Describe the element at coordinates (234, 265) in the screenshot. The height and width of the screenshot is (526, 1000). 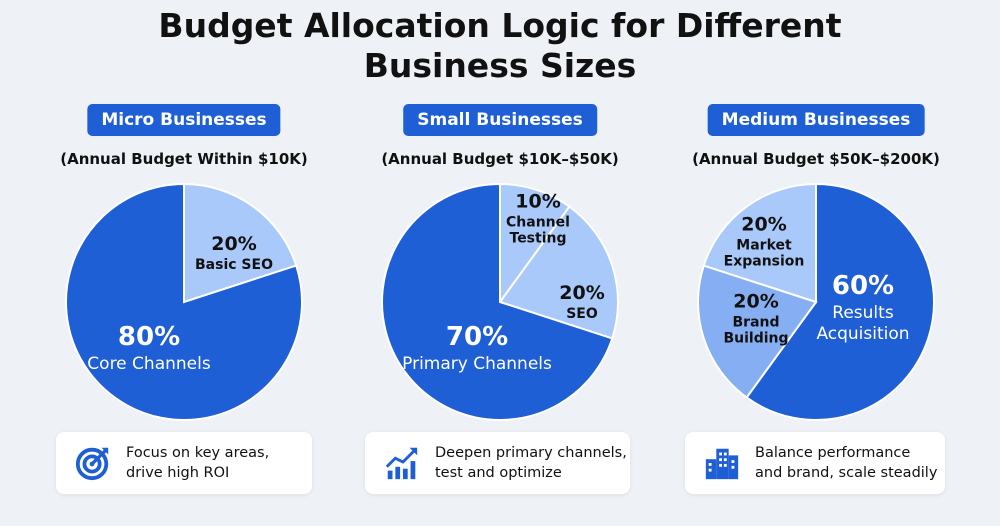
I see `slice-category-label: Basic SEO` at that location.